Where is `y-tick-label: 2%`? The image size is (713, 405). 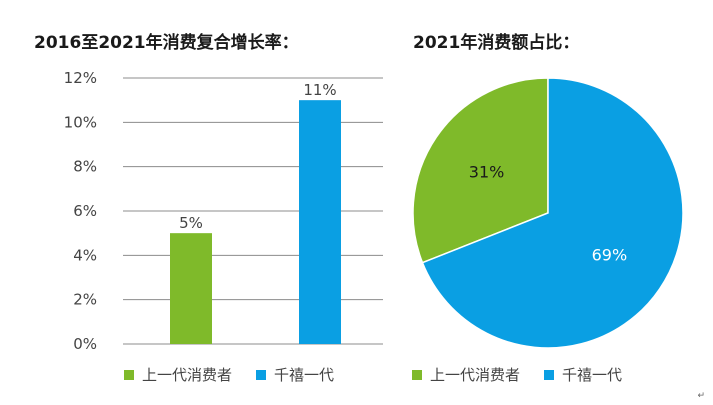 y-tick-label: 2% is located at coordinates (85, 300).